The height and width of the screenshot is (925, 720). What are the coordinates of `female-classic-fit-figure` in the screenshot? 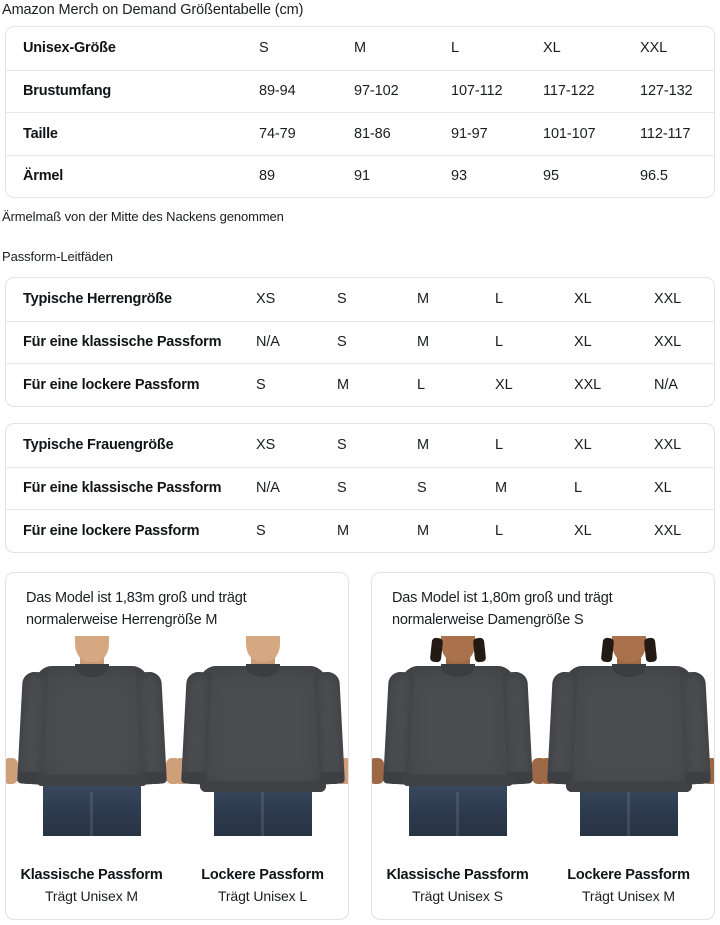 It's located at (459, 736).